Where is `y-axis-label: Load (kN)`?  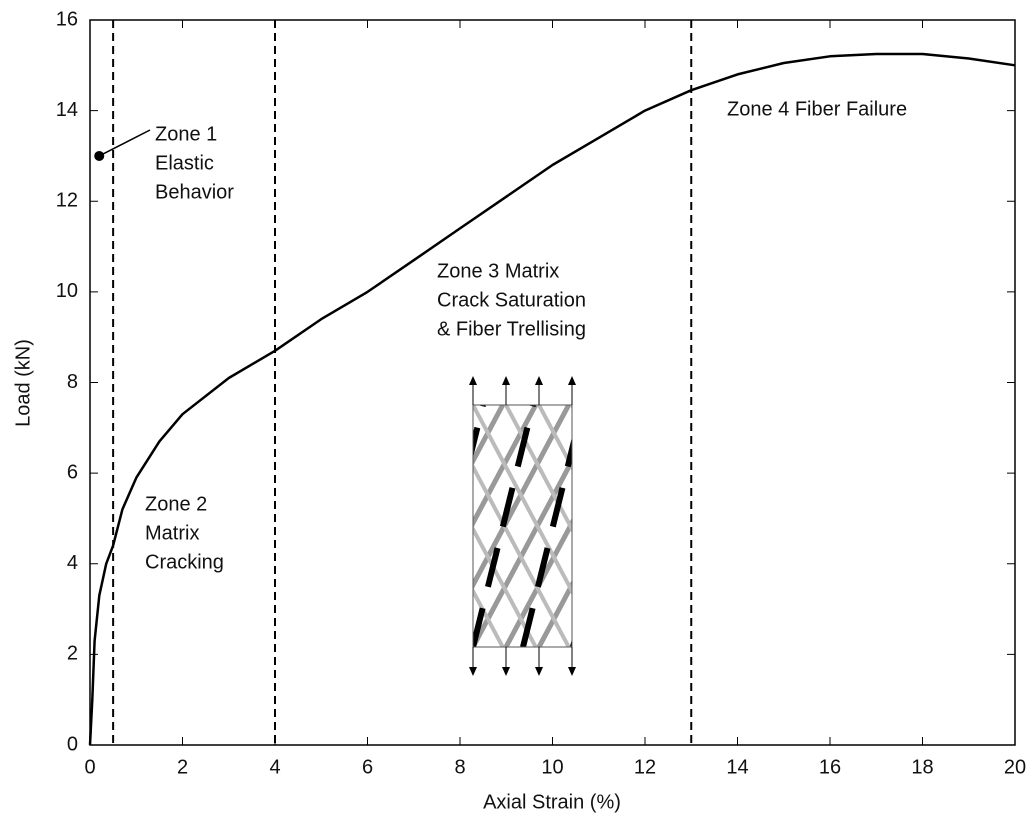 y-axis-label: Load (kN) is located at coordinates (23, 383).